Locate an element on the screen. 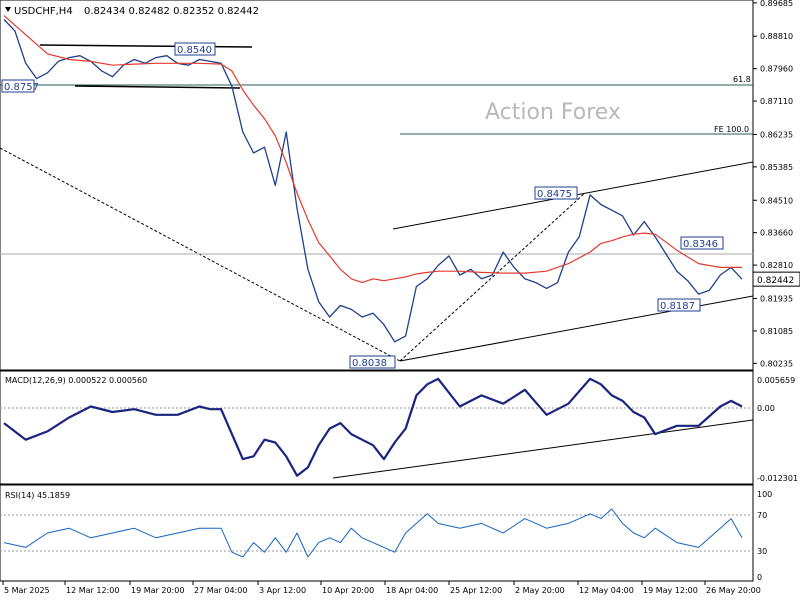  watermark: Action Forex is located at coordinates (553, 112).